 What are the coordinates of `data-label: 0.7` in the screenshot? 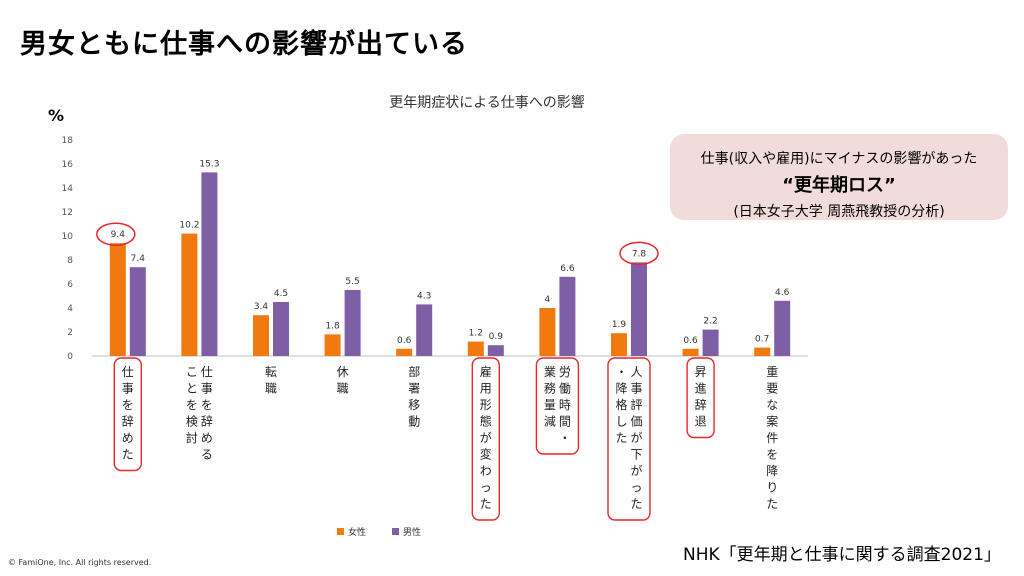 It's located at (762, 340).